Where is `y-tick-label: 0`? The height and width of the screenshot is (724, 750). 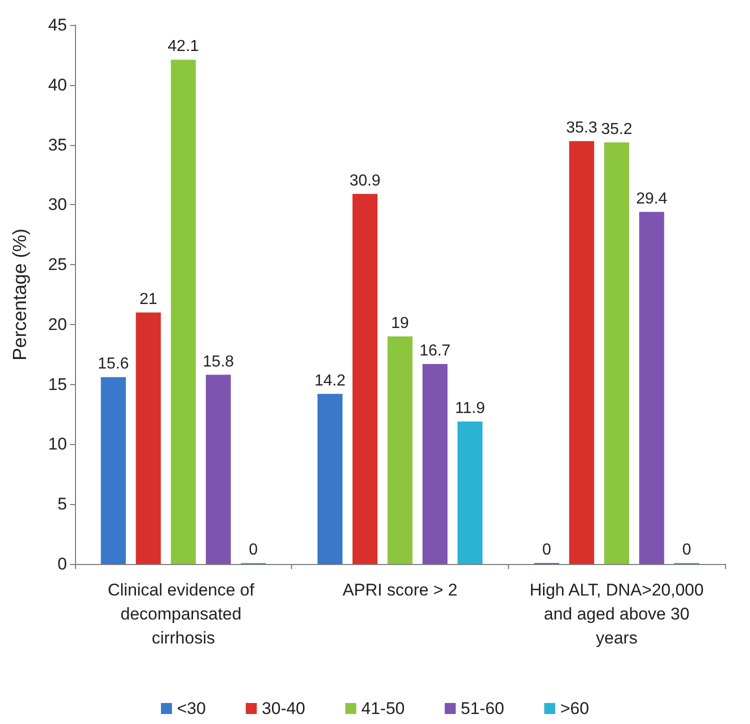
y-tick-label: 0 is located at coordinates (62, 564).